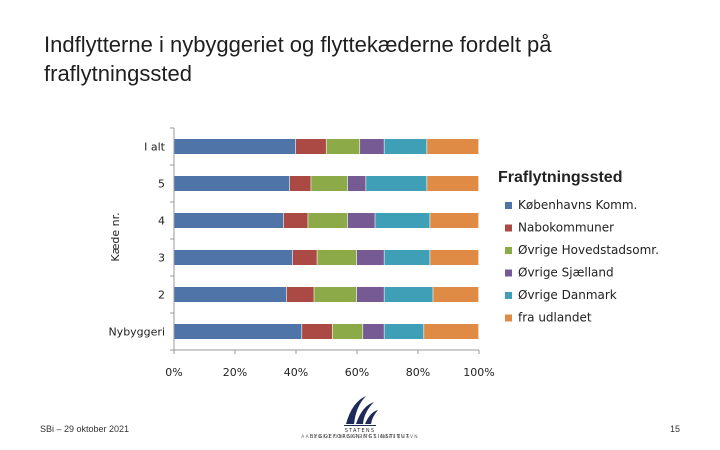 Image resolution: width=720 pixels, height=450 pixels. Describe the element at coordinates (566, 228) in the screenshot. I see `legend-entry: Nabokommuner` at that location.